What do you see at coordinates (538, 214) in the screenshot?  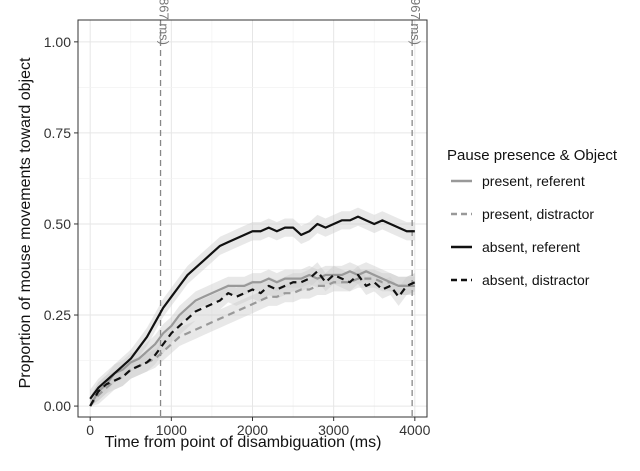 I see `legend-label: present, distractor` at bounding box center [538, 214].